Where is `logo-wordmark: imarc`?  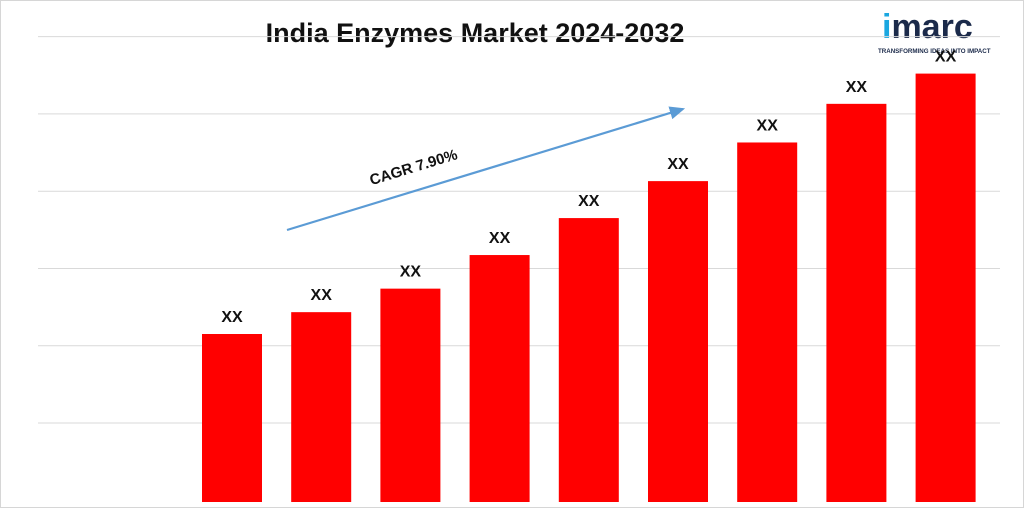 logo-wordmark: imarc is located at coordinates (927, 27).